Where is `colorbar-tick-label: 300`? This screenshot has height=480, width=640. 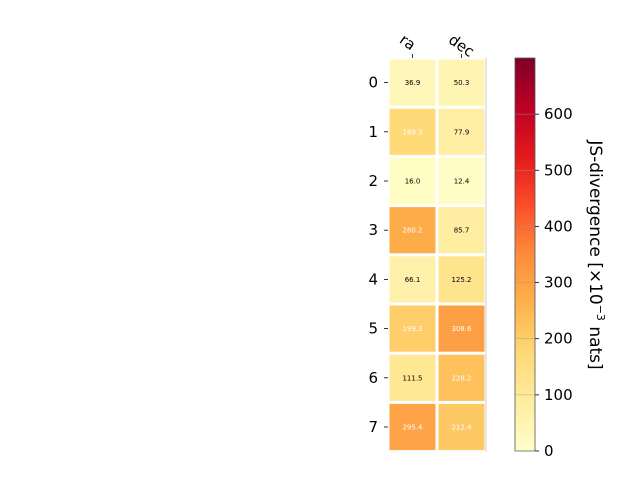 colorbar-tick-label: 300 is located at coordinates (558, 283).